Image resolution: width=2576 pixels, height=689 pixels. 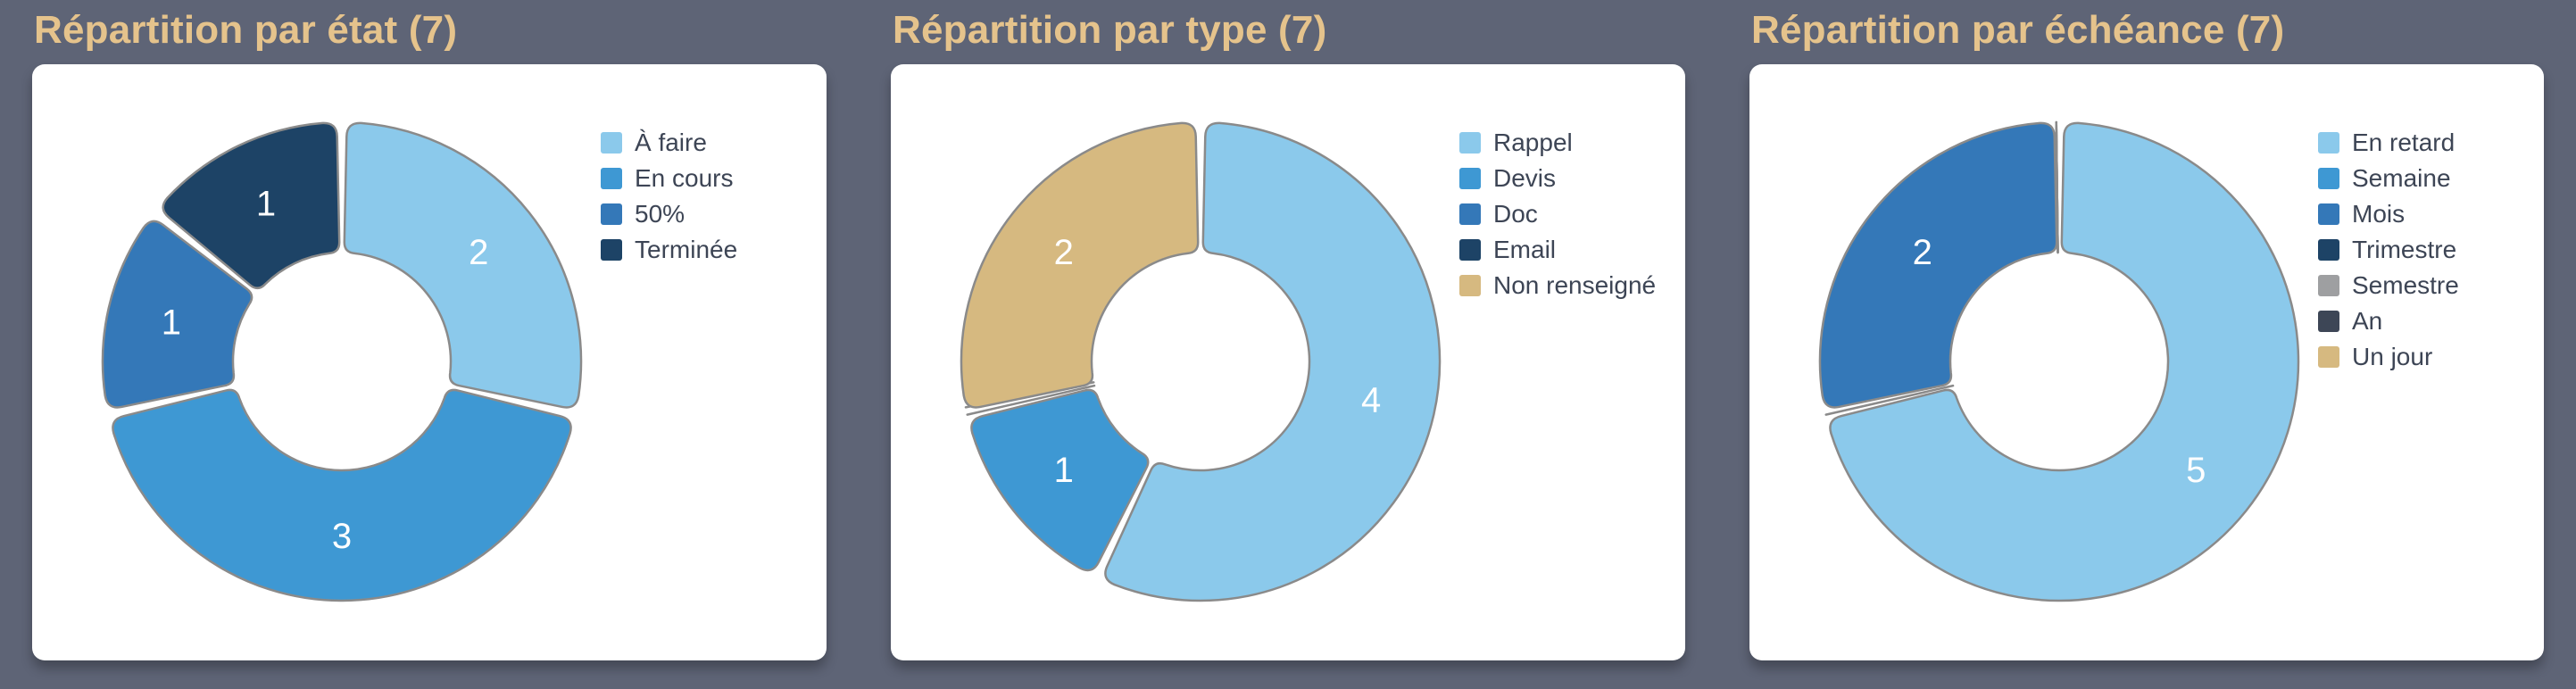 I want to click on legend-item: Semaine, so click(x=2388, y=178).